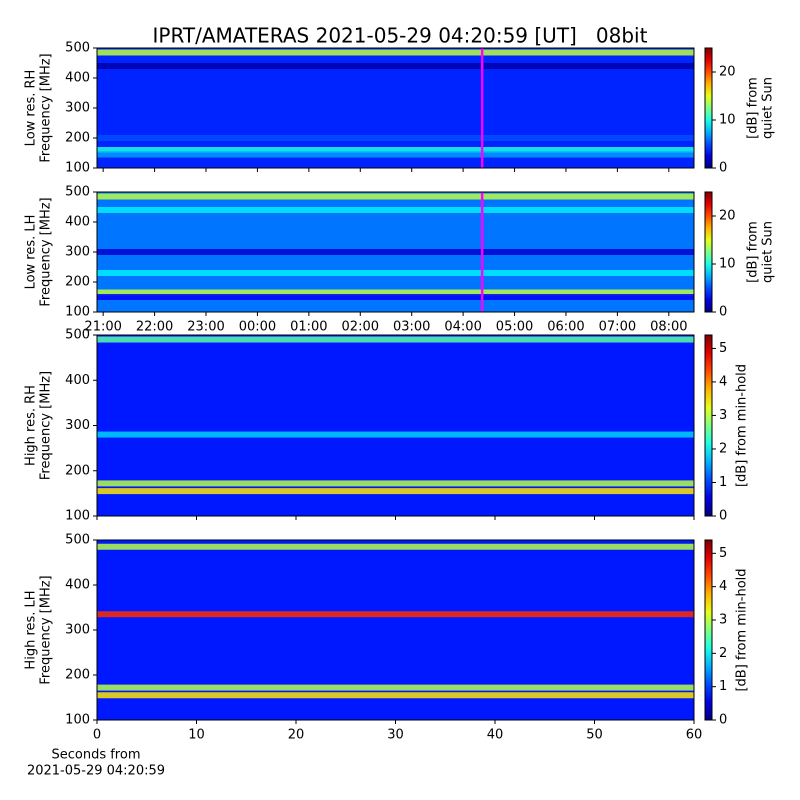 This screenshot has height=800, width=800. What do you see at coordinates (31, 425) in the screenshot?
I see `y-axis-label: High res. RH` at bounding box center [31, 425].